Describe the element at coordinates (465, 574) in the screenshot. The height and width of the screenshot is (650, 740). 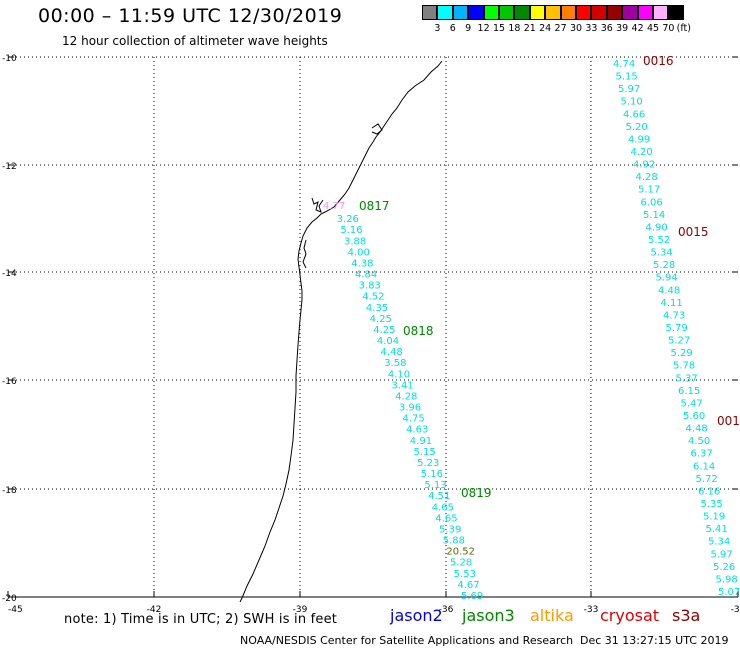
I see `wave-height-label: 5.53` at that location.